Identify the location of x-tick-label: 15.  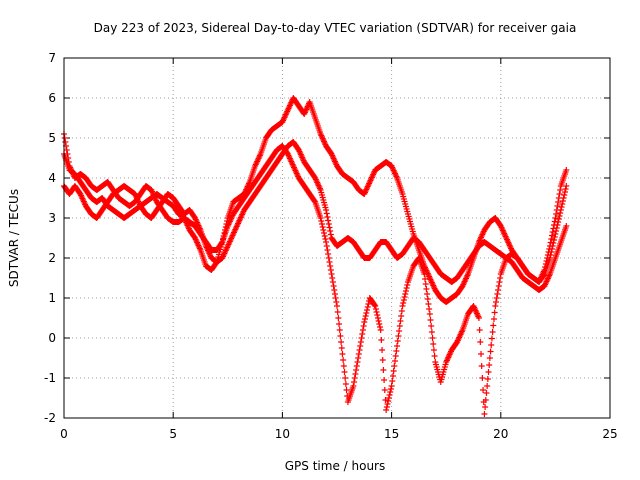
(391, 434).